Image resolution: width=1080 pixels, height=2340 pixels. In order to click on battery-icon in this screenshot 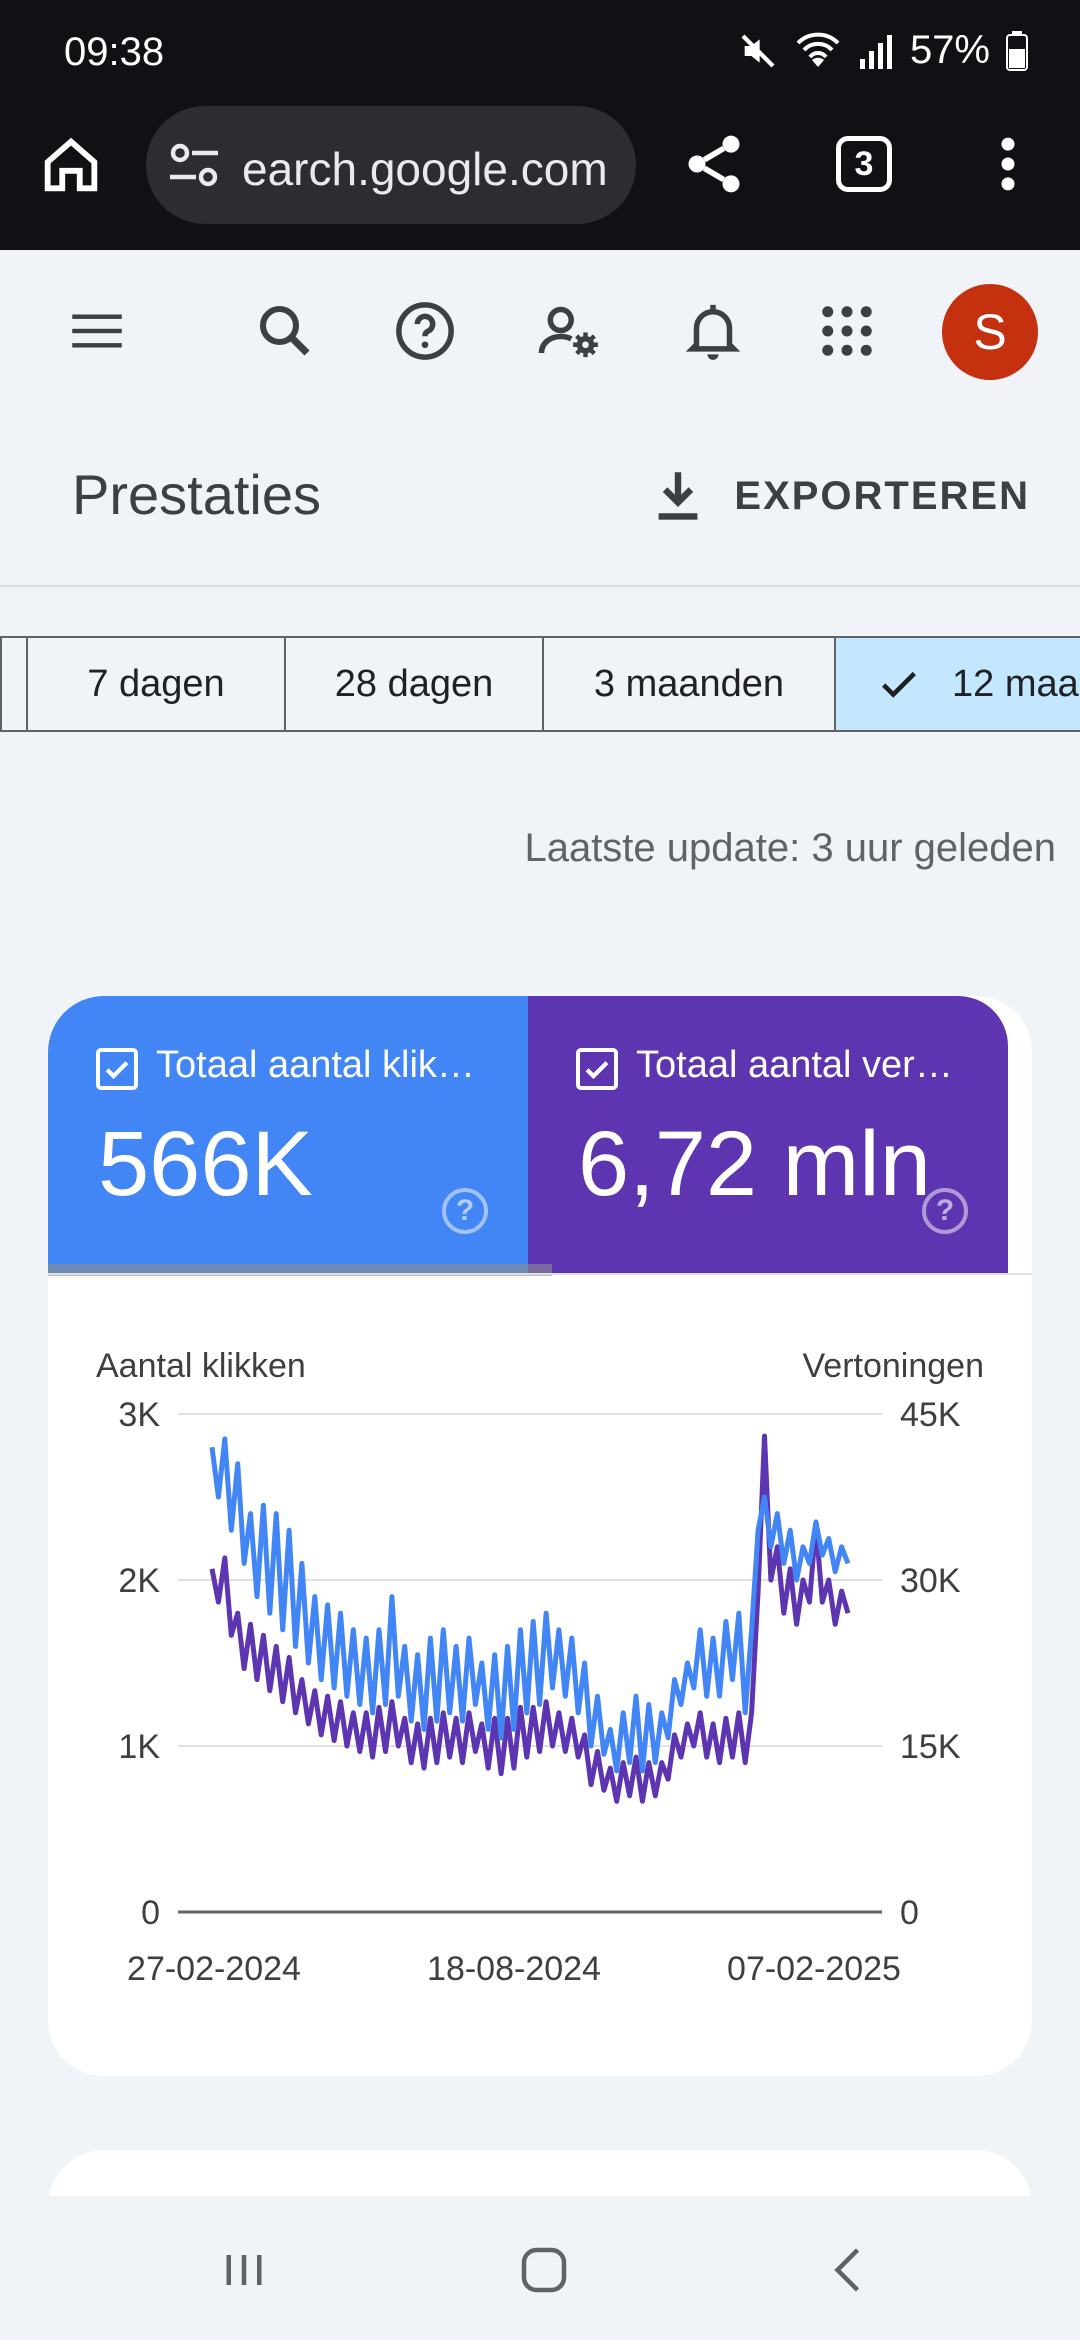, I will do `click(1017, 50)`.